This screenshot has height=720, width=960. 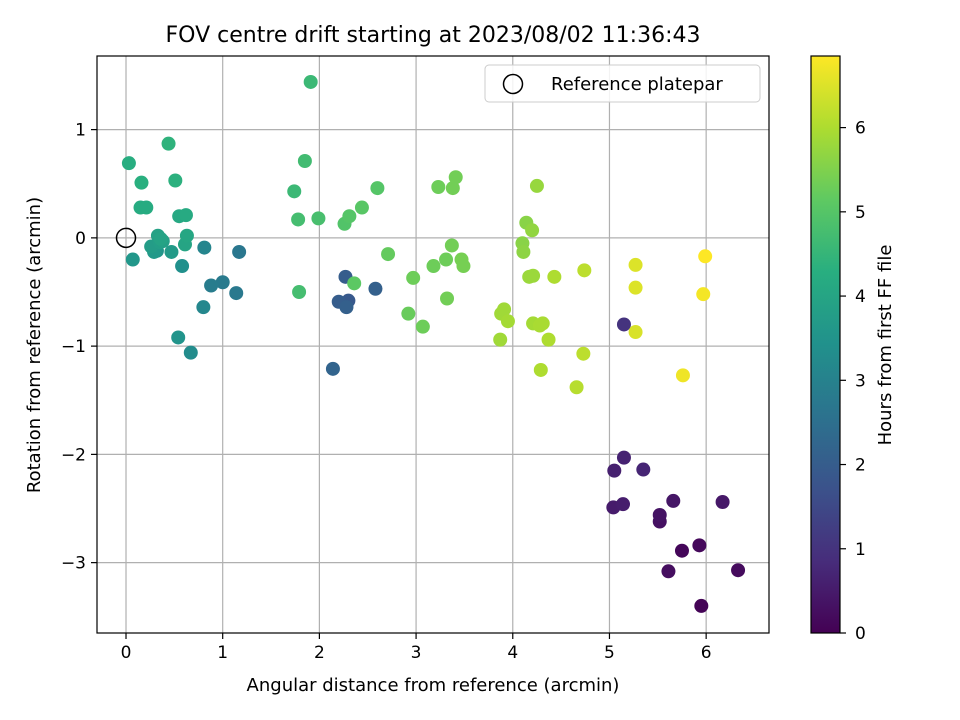 I want to click on colorbar-tick-label: 3, so click(x=860, y=381).